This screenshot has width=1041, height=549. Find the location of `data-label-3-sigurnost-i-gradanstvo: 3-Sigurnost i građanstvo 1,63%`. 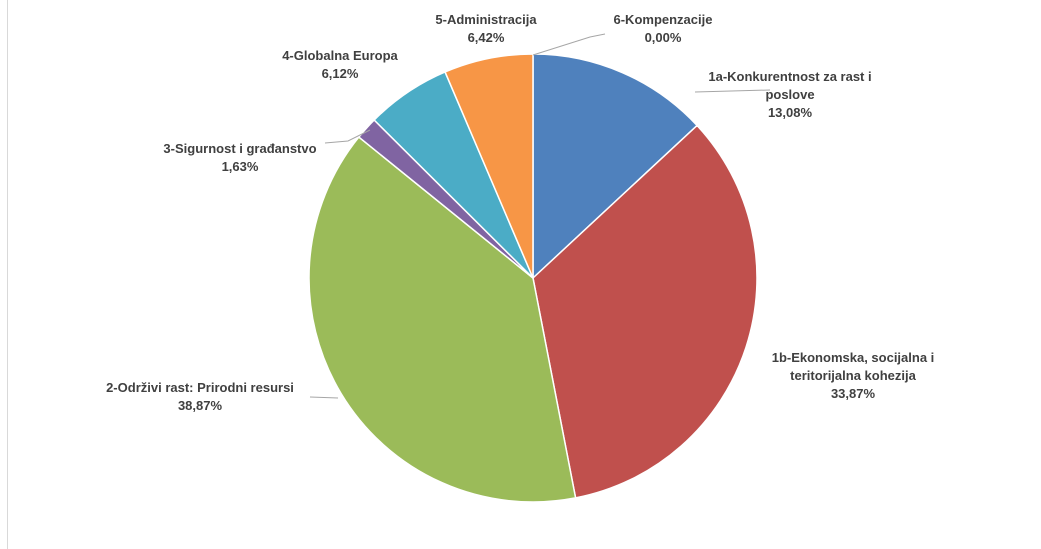

data-label-3-sigurnost-i-gradanstvo: 3-Sigurnost i građanstvo 1,63% is located at coordinates (239, 157).